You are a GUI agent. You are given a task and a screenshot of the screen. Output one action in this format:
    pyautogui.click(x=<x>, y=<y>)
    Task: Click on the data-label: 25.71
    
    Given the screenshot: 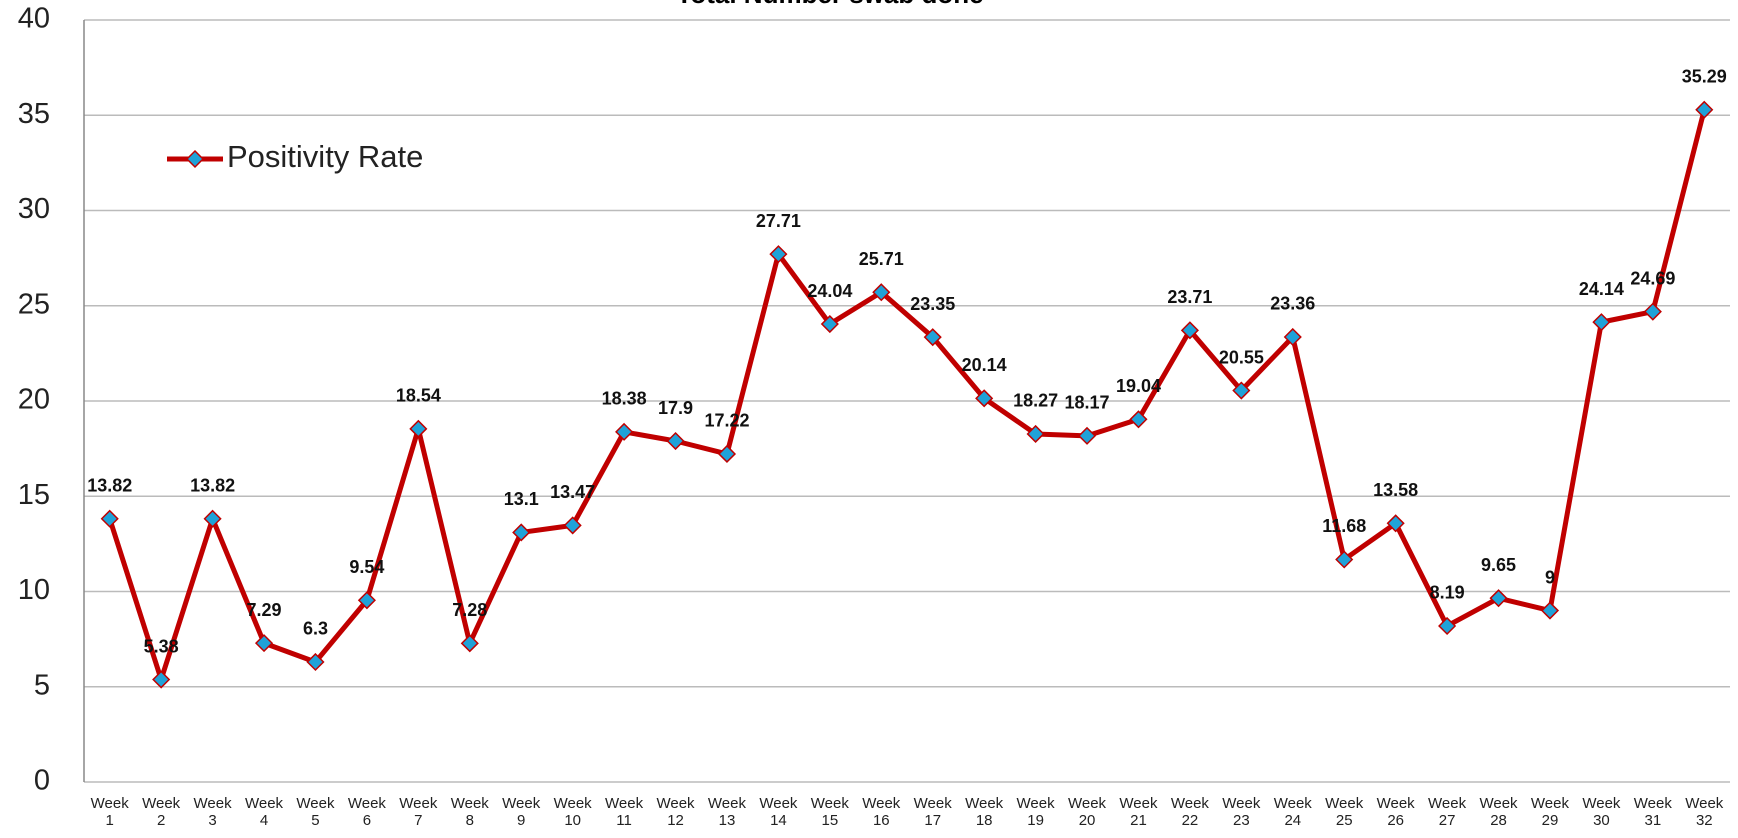 What is the action you would take?
    pyautogui.click(x=881, y=259)
    